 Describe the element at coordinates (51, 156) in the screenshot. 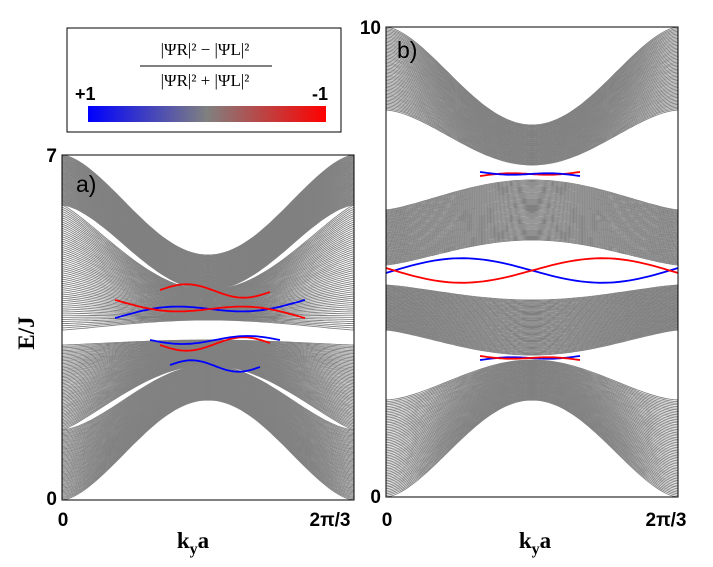

I see `panel-a-ytick-top: 7` at that location.